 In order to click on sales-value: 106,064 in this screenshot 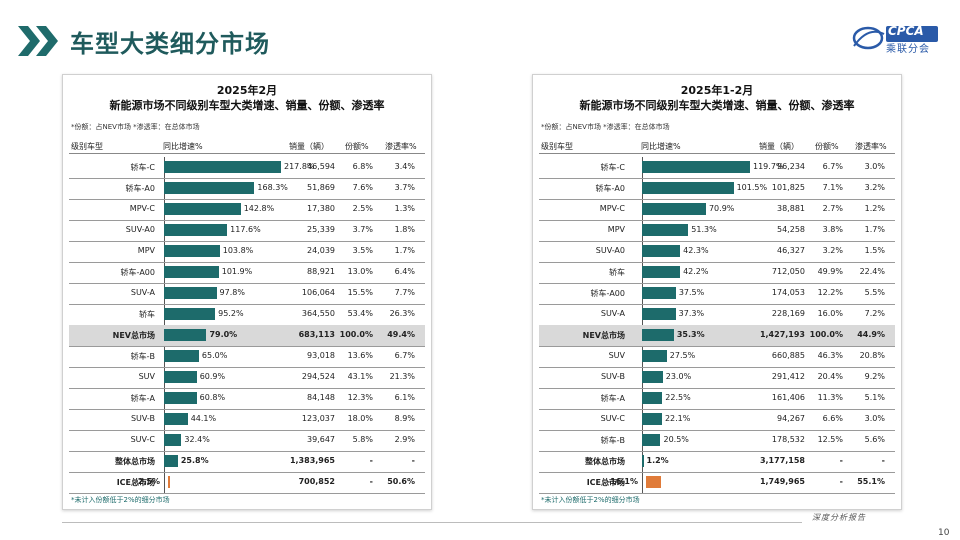, I will do `click(318, 292)`.